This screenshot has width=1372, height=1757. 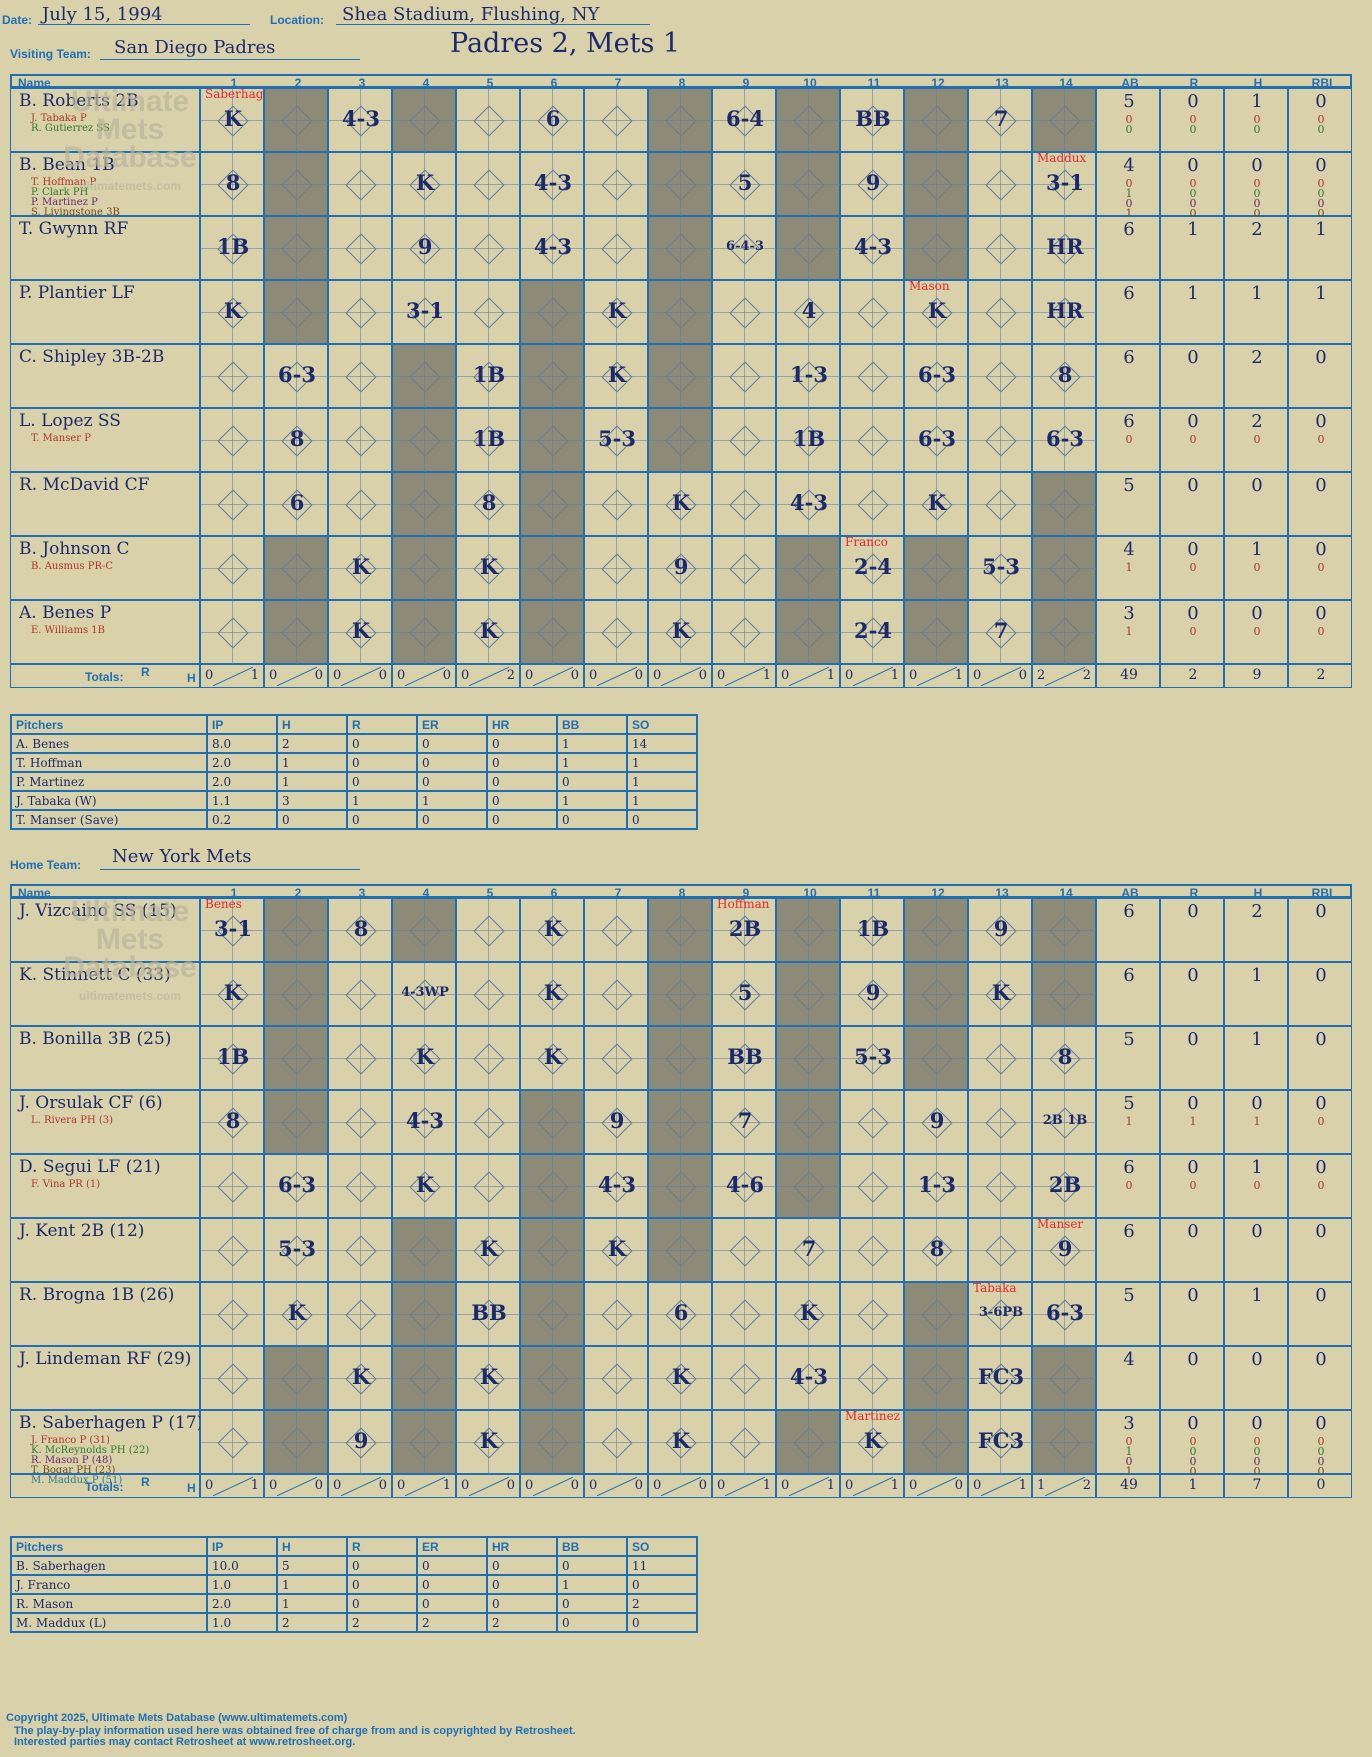 I want to click on visitor-play-result: 2-4, so click(x=873, y=630).